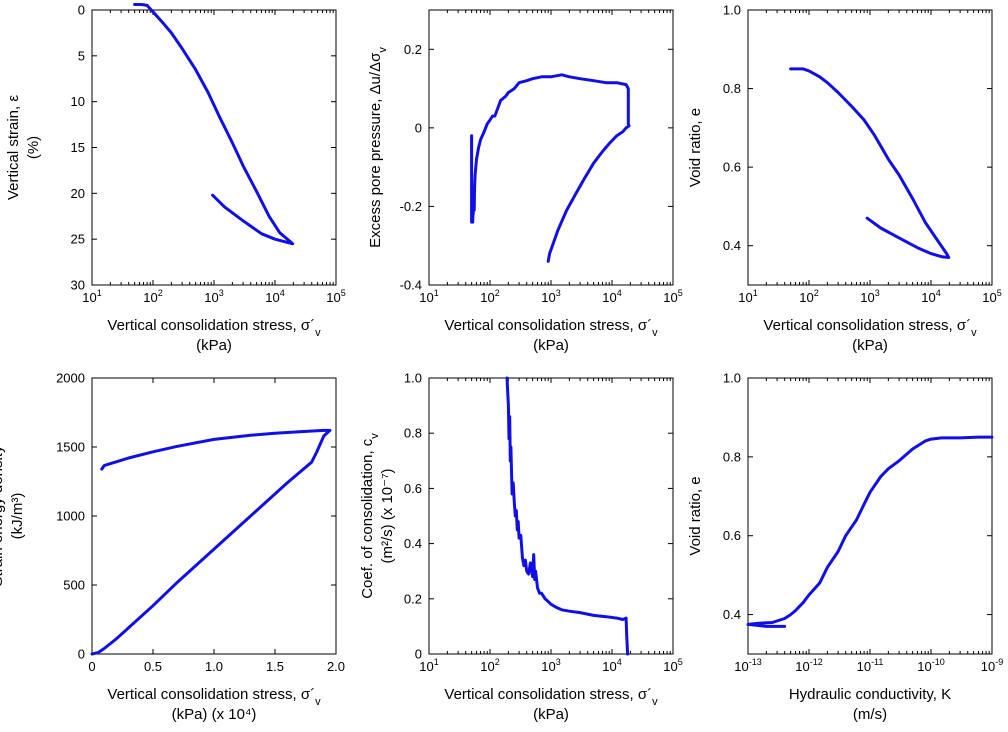 The width and height of the screenshot is (1008, 732). What do you see at coordinates (808, 665) in the screenshot?
I see `x-tick-label: 10⁻¹²` at bounding box center [808, 665].